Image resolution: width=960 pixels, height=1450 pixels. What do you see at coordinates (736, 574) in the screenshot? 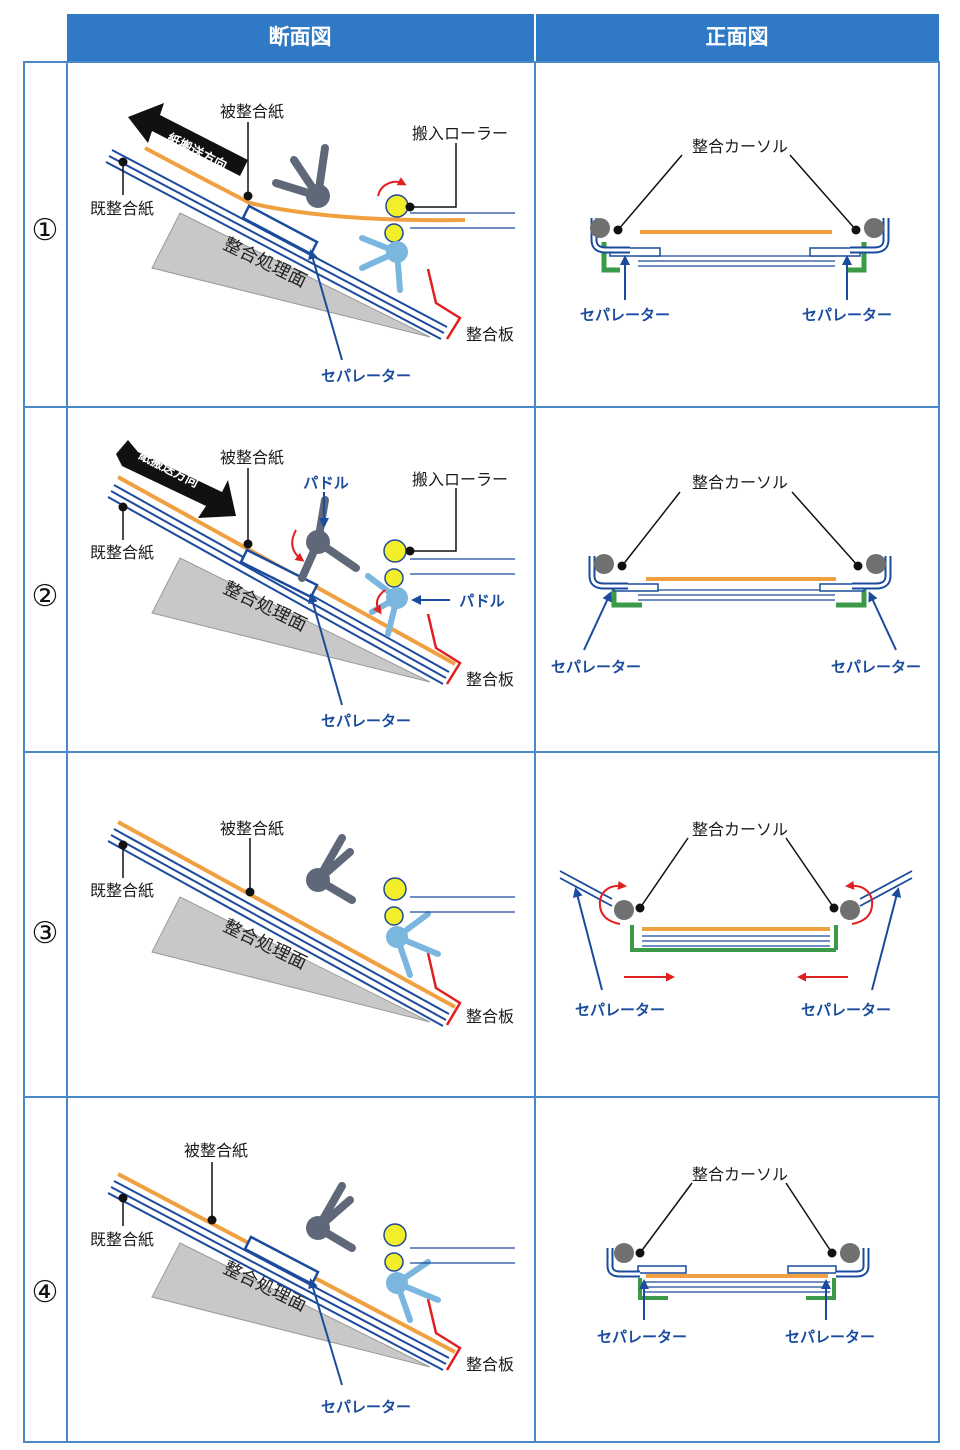
I see `row2-front-view: 整合カーソル セパレーター セパレーター` at bounding box center [736, 574].